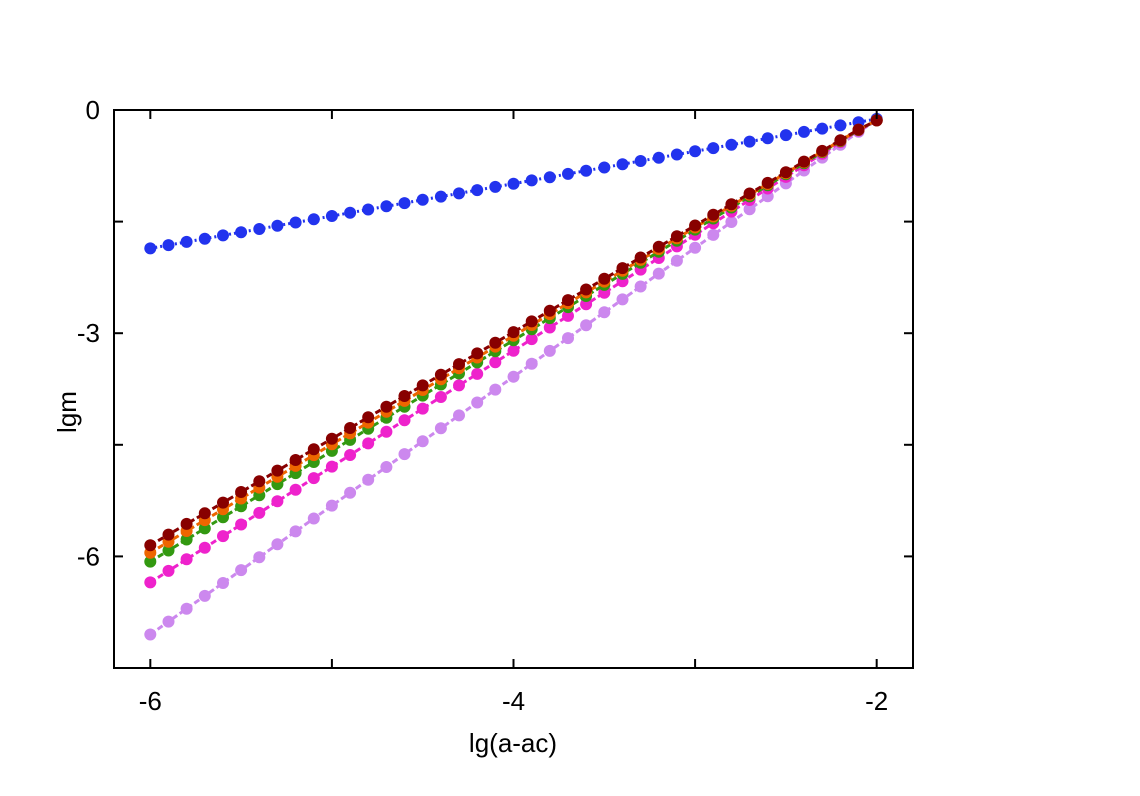  I want to click on y-axis-label: lgm, so click(67, 412).